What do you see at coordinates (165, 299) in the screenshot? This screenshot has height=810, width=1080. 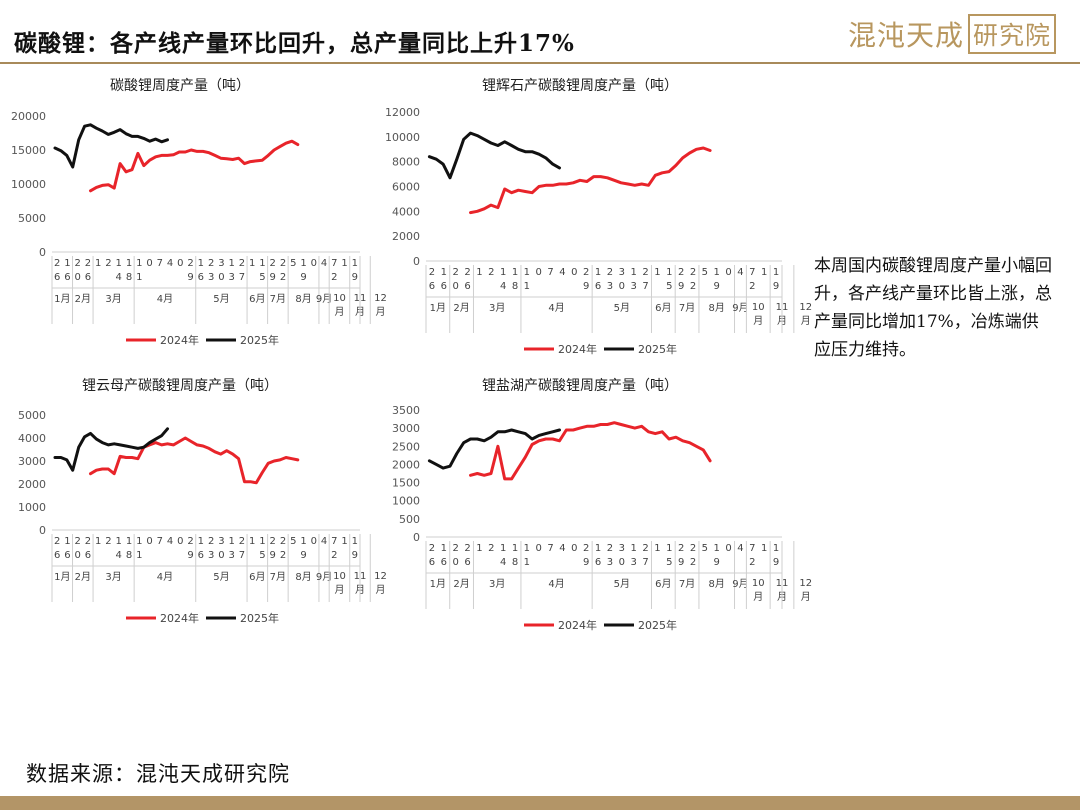 I see `month-label: 4月` at bounding box center [165, 299].